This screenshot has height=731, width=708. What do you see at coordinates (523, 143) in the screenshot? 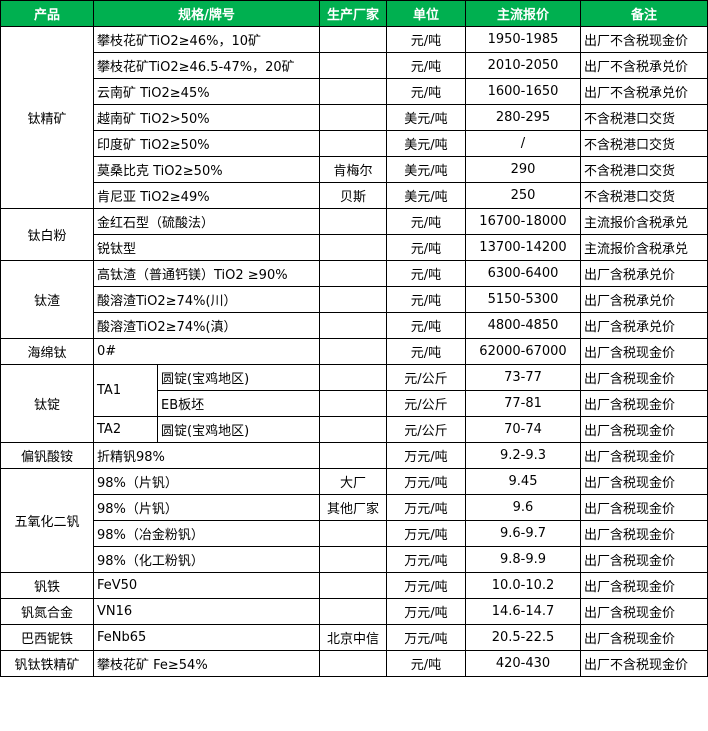
I see `price-cell: /` at bounding box center [523, 143].